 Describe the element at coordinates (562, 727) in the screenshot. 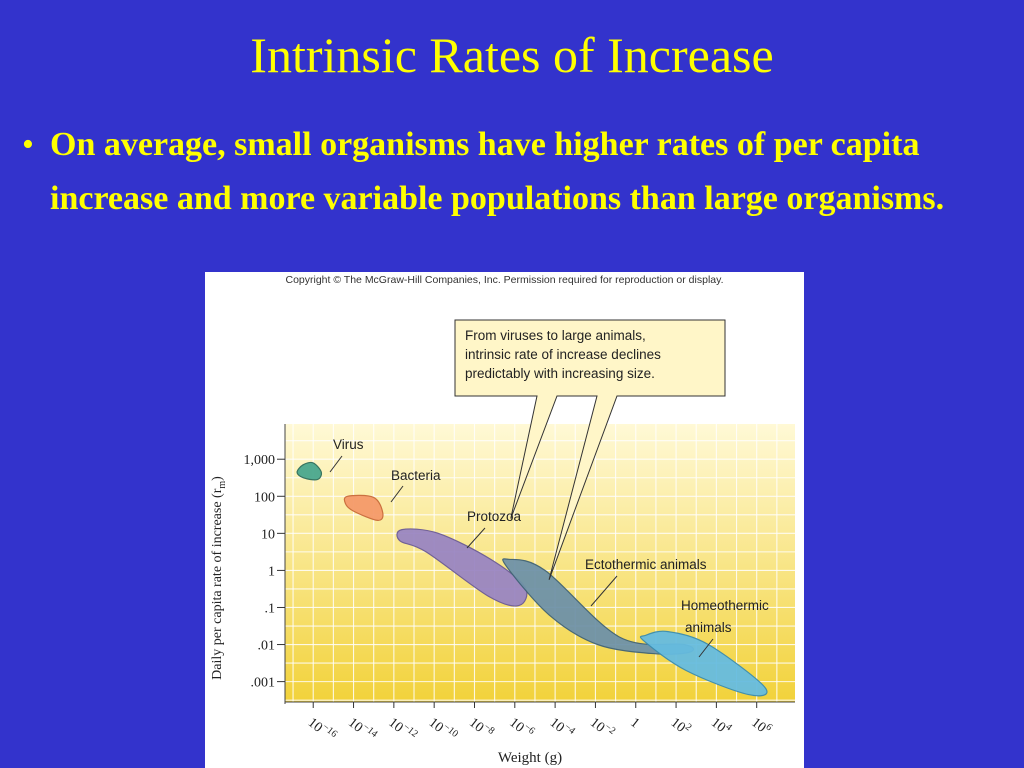

I see `x-tick-label: 10−4` at that location.